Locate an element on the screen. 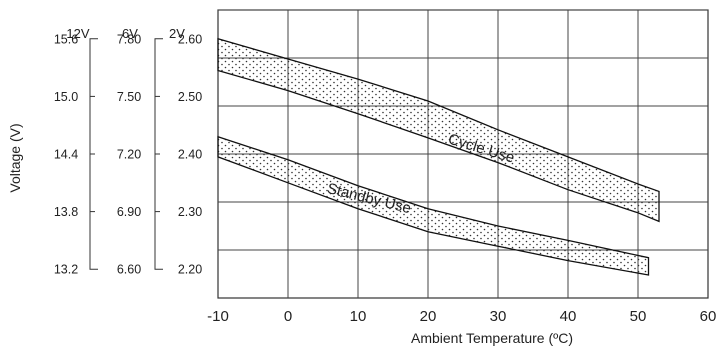  y-tick-label: 14.4 is located at coordinates (66, 155).